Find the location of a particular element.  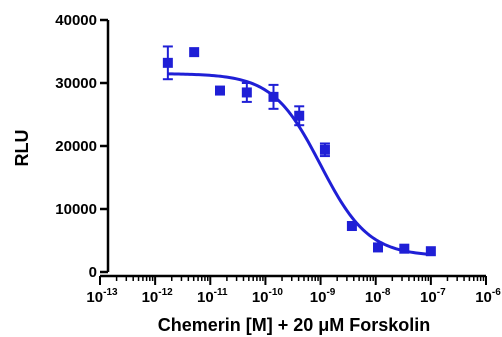

x-tick-exponent: -12 is located at coordinates (165, 292).